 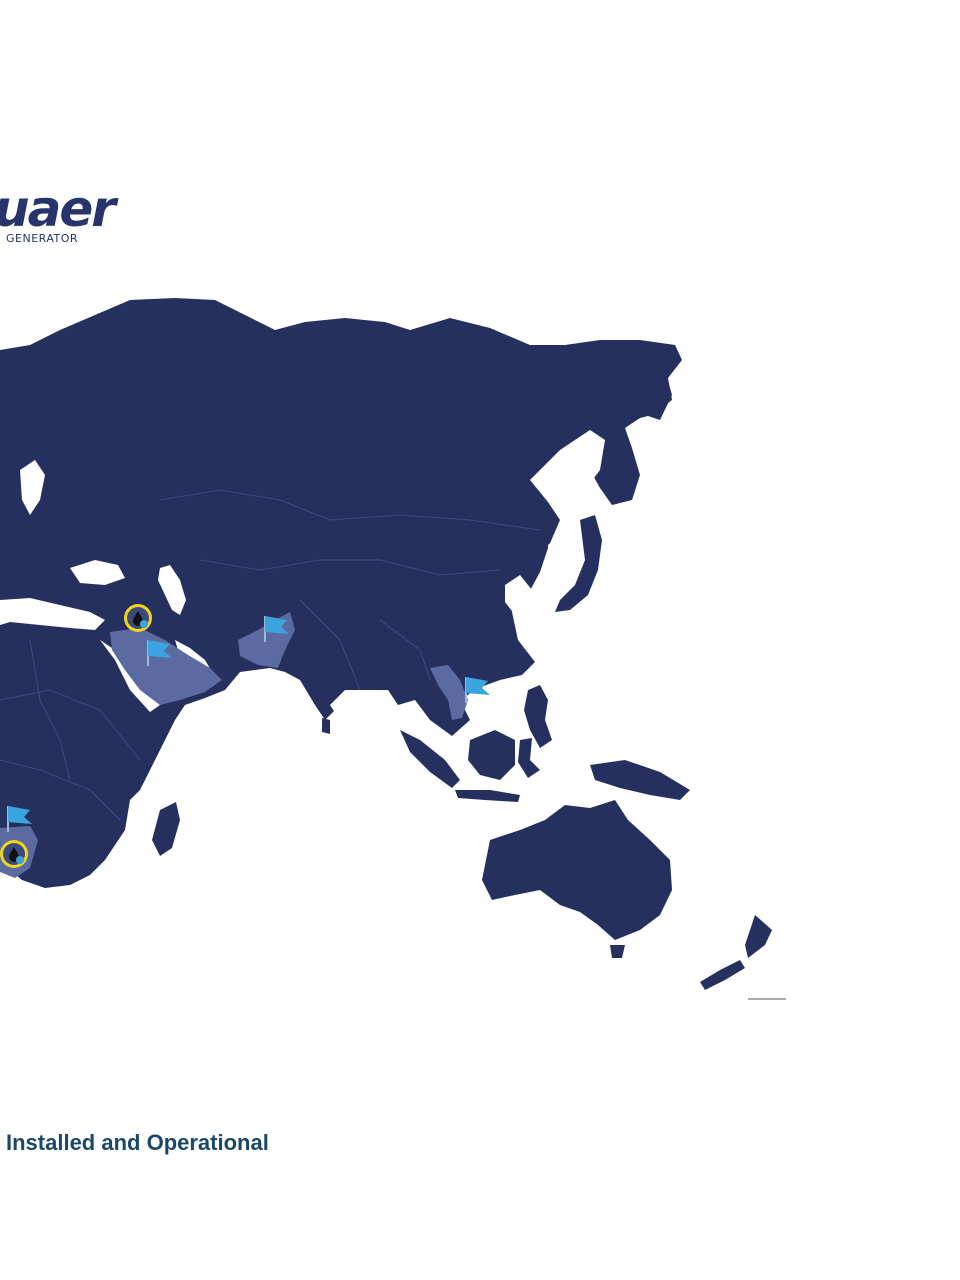 I want to click on company-logo: uaer GENERATOR, so click(x=70, y=216).